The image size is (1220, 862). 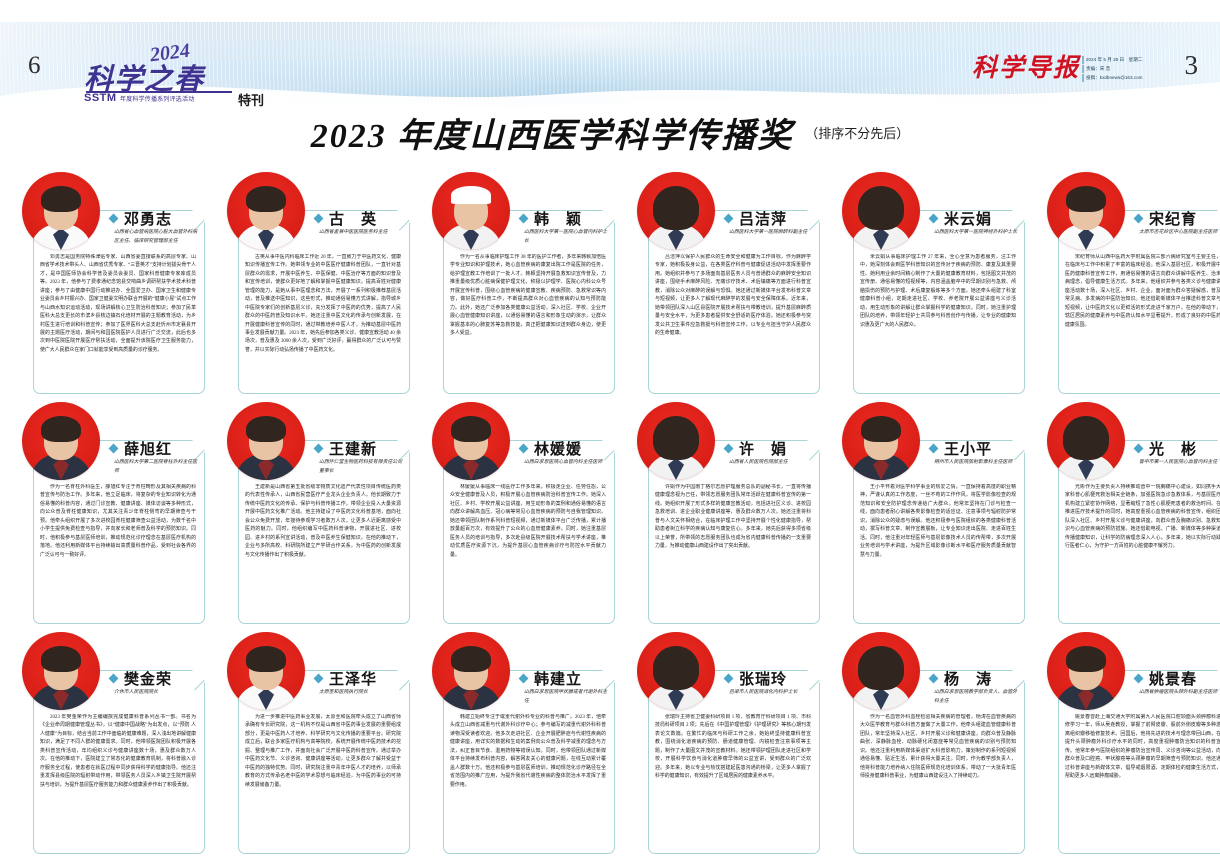 I want to click on awardee-name-line: 米云娟, so click(x=975, y=218).